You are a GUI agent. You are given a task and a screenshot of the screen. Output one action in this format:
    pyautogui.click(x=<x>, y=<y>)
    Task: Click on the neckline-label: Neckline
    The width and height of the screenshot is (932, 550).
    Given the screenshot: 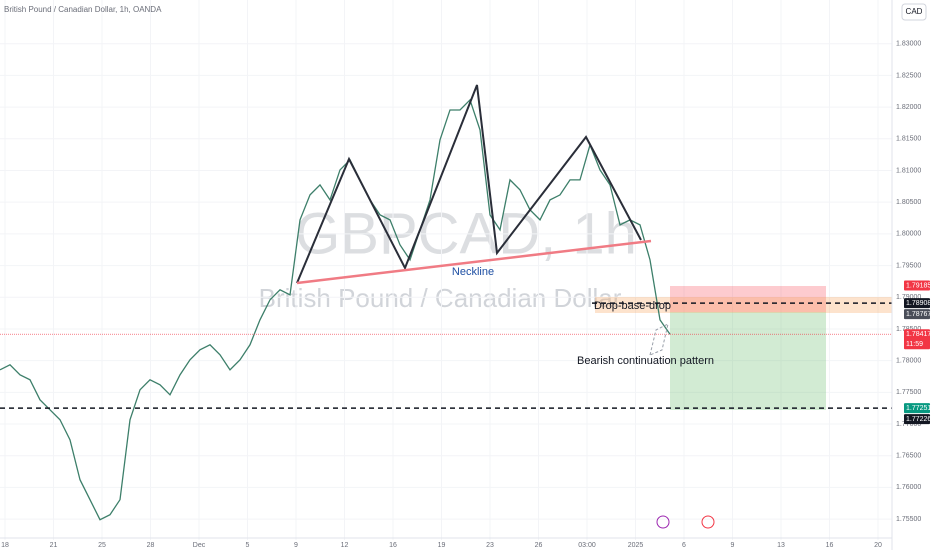 What is the action you would take?
    pyautogui.click(x=473, y=272)
    